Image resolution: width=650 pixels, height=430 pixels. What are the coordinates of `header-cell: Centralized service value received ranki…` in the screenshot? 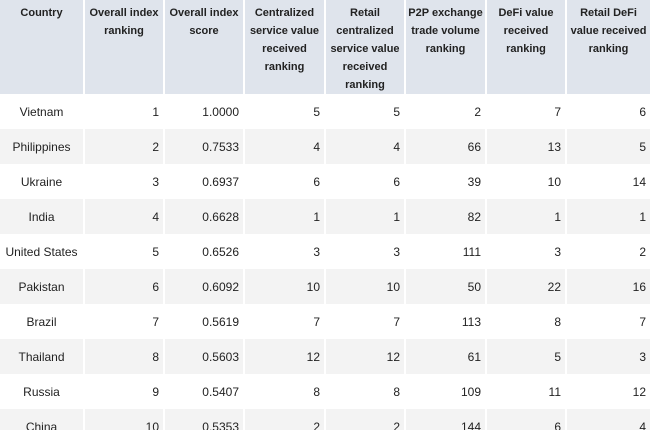 It's located at (284, 47).